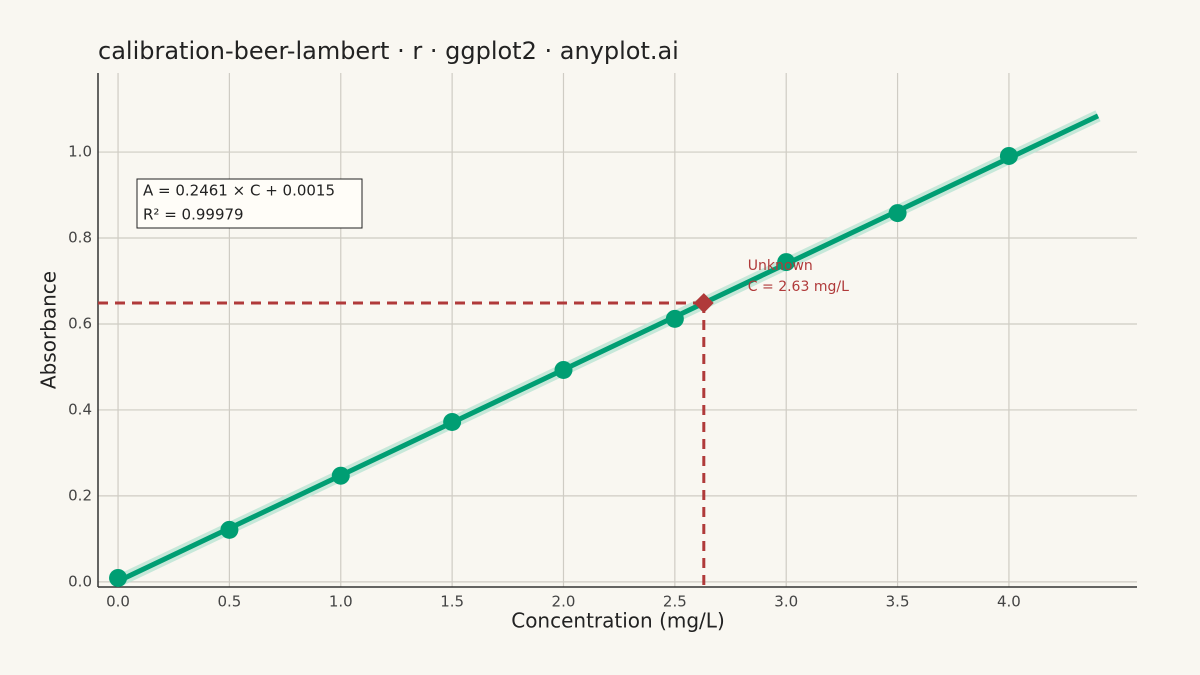 The image size is (1200, 675). I want to click on equation-text: R² = 0.99979, so click(193, 215).